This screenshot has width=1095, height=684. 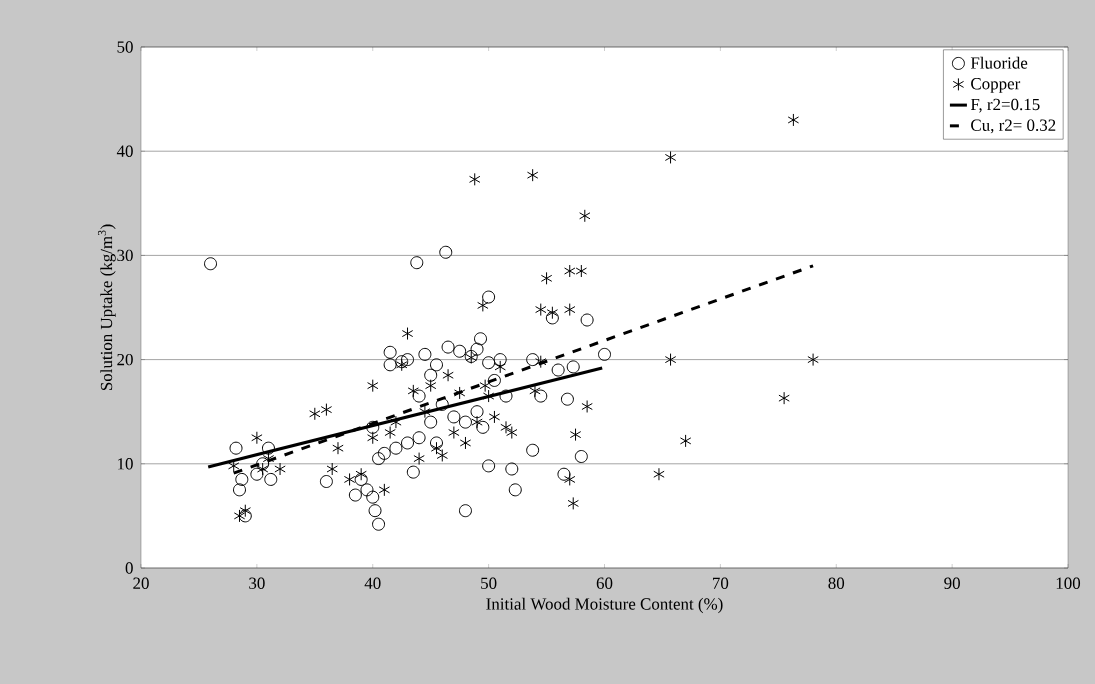 I want to click on x-tick-label: 90, so click(x=952, y=583).